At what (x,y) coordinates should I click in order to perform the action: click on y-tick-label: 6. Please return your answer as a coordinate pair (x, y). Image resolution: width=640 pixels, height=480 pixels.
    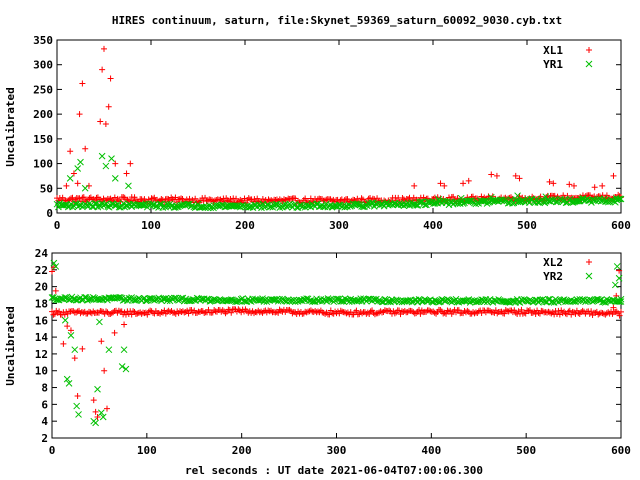
    Looking at the image, I should click on (44, 404).